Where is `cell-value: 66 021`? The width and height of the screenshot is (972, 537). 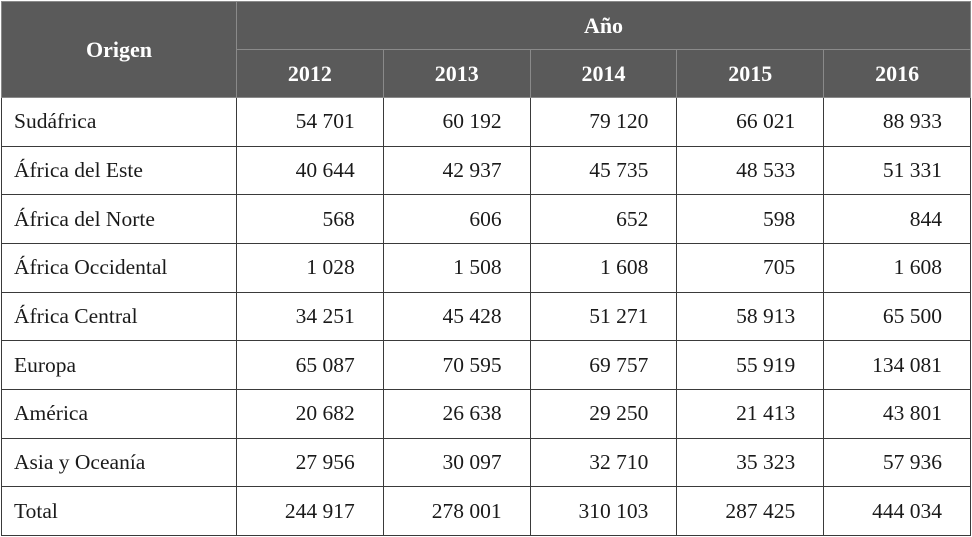 cell-value: 66 021 is located at coordinates (750, 122).